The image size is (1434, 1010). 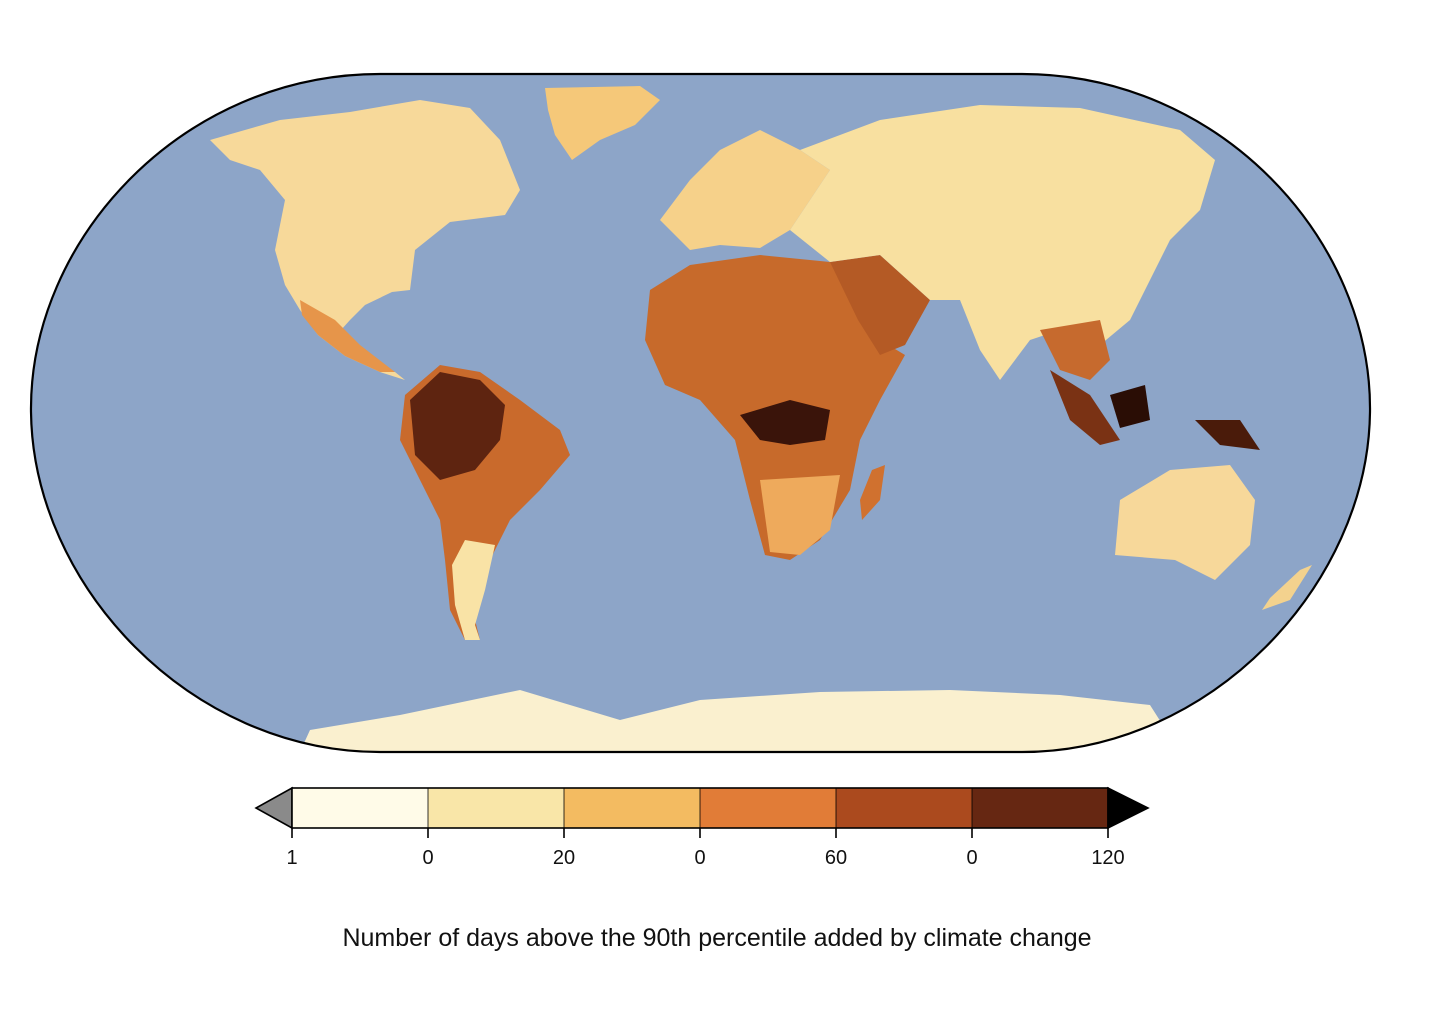 What do you see at coordinates (457, 426) in the screenshot?
I see `land-amazon-core` at bounding box center [457, 426].